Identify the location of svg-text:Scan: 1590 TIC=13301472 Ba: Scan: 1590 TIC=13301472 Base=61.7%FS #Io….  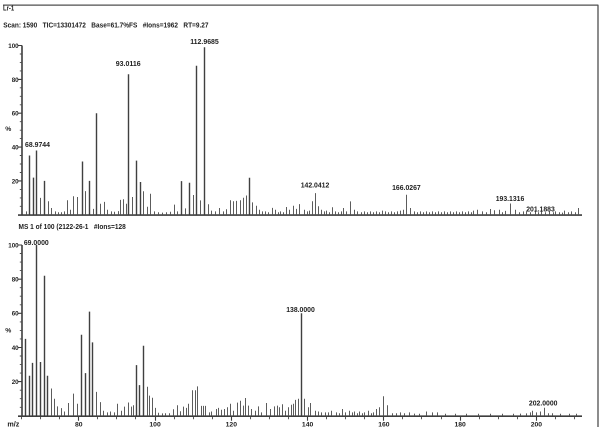
(105, 26).